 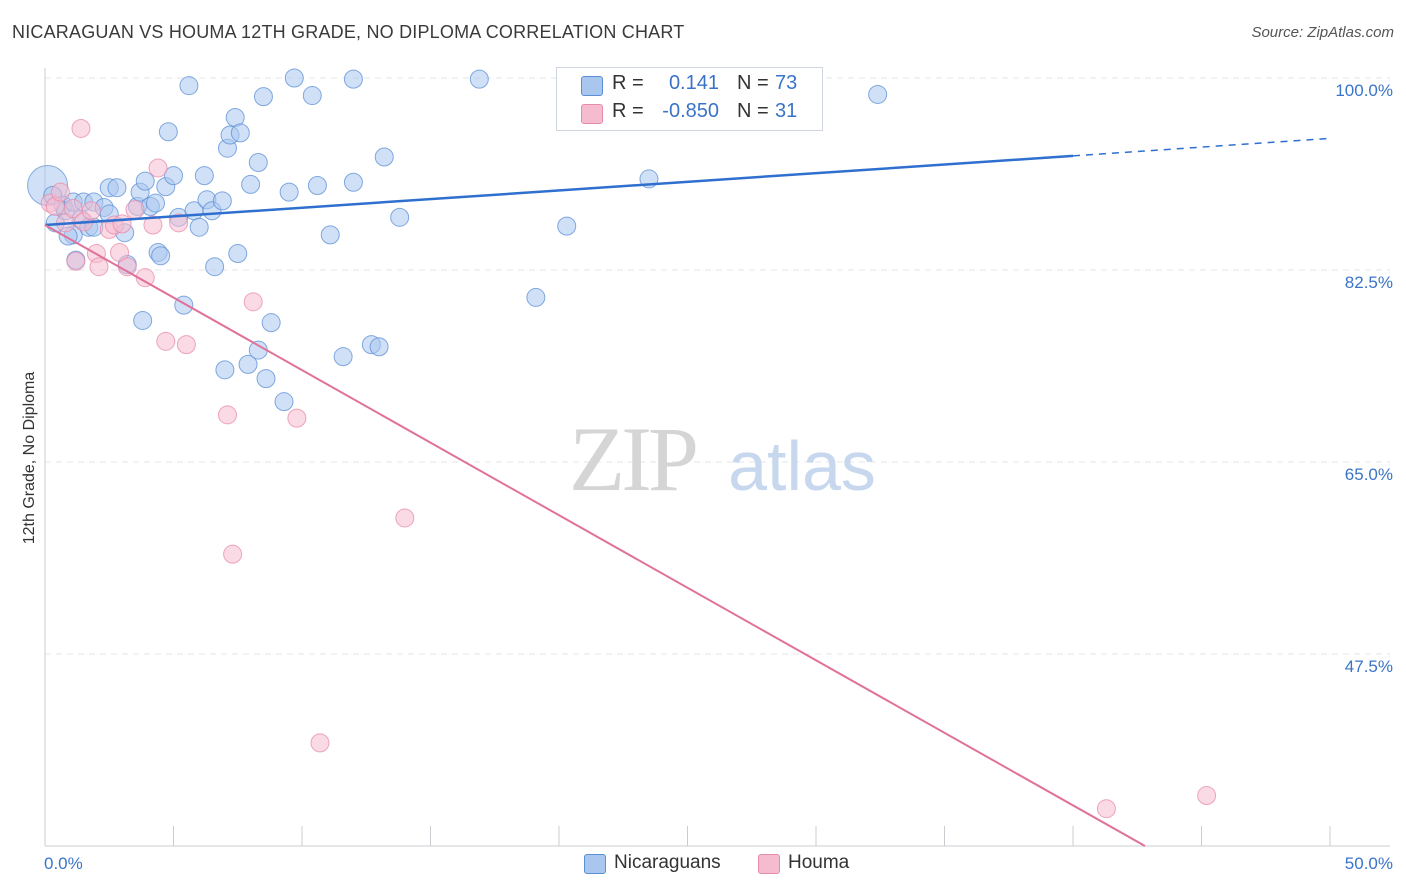 I want to click on watermark-zip: ZIP, so click(x=632, y=459).